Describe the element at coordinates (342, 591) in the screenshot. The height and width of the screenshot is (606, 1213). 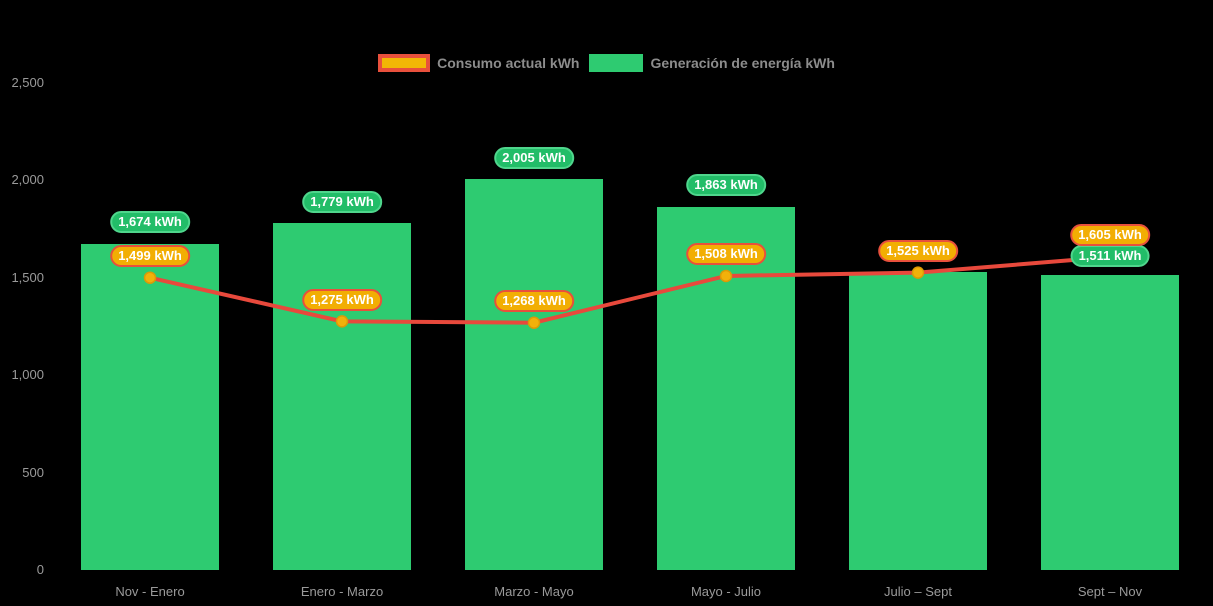
I see `x-axis-category-label: Enero - Marzo` at that location.